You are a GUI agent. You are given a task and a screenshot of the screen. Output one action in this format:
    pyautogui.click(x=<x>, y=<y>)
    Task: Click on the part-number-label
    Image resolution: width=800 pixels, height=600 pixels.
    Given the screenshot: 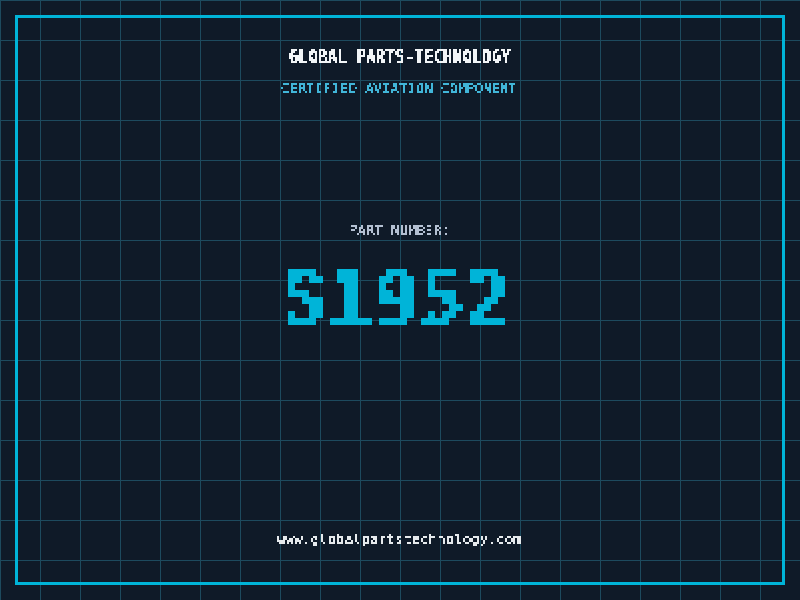 What is the action you would take?
    pyautogui.click(x=400, y=229)
    